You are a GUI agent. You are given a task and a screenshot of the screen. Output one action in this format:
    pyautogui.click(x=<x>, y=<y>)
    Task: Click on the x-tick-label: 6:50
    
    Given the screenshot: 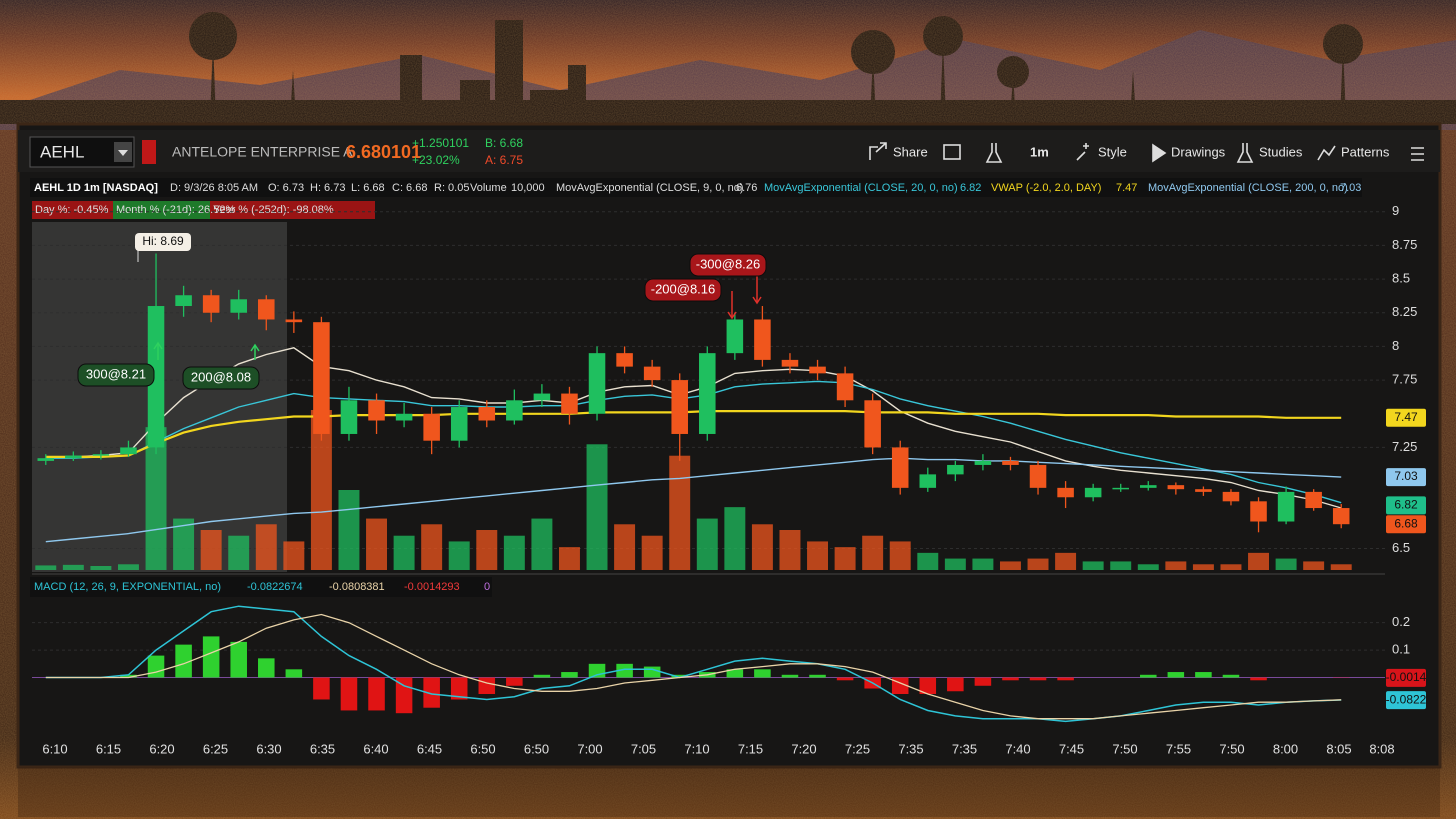 What is the action you would take?
    pyautogui.click(x=536, y=748)
    